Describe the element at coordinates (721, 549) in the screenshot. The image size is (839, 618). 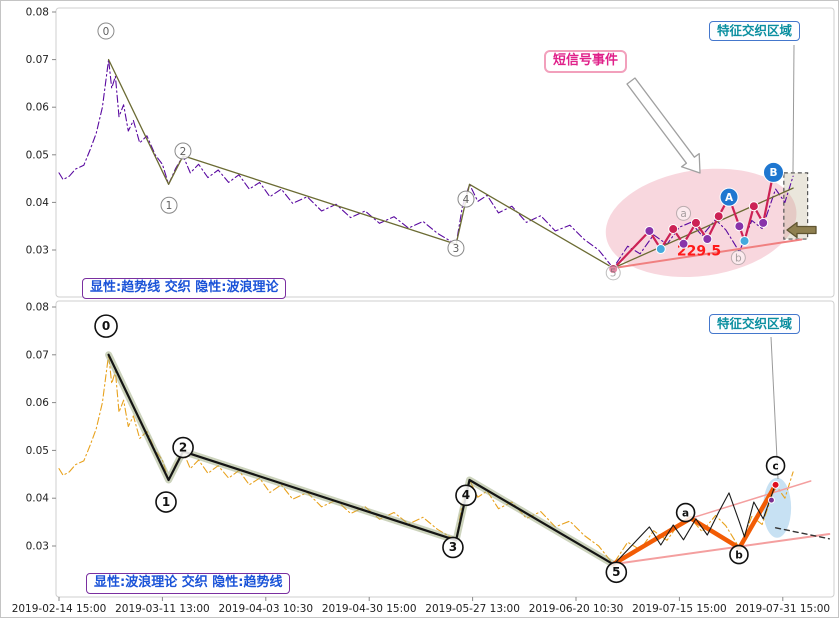
I see `series-channel-lower` at that location.